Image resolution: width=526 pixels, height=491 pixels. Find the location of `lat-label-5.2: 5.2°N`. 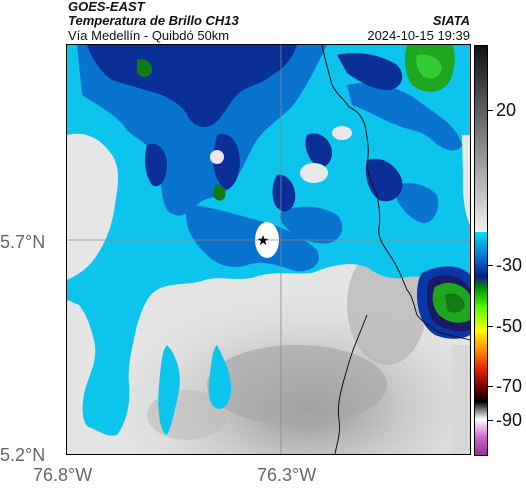

lat-label-5.2: 5.2°N is located at coordinates (23, 455).